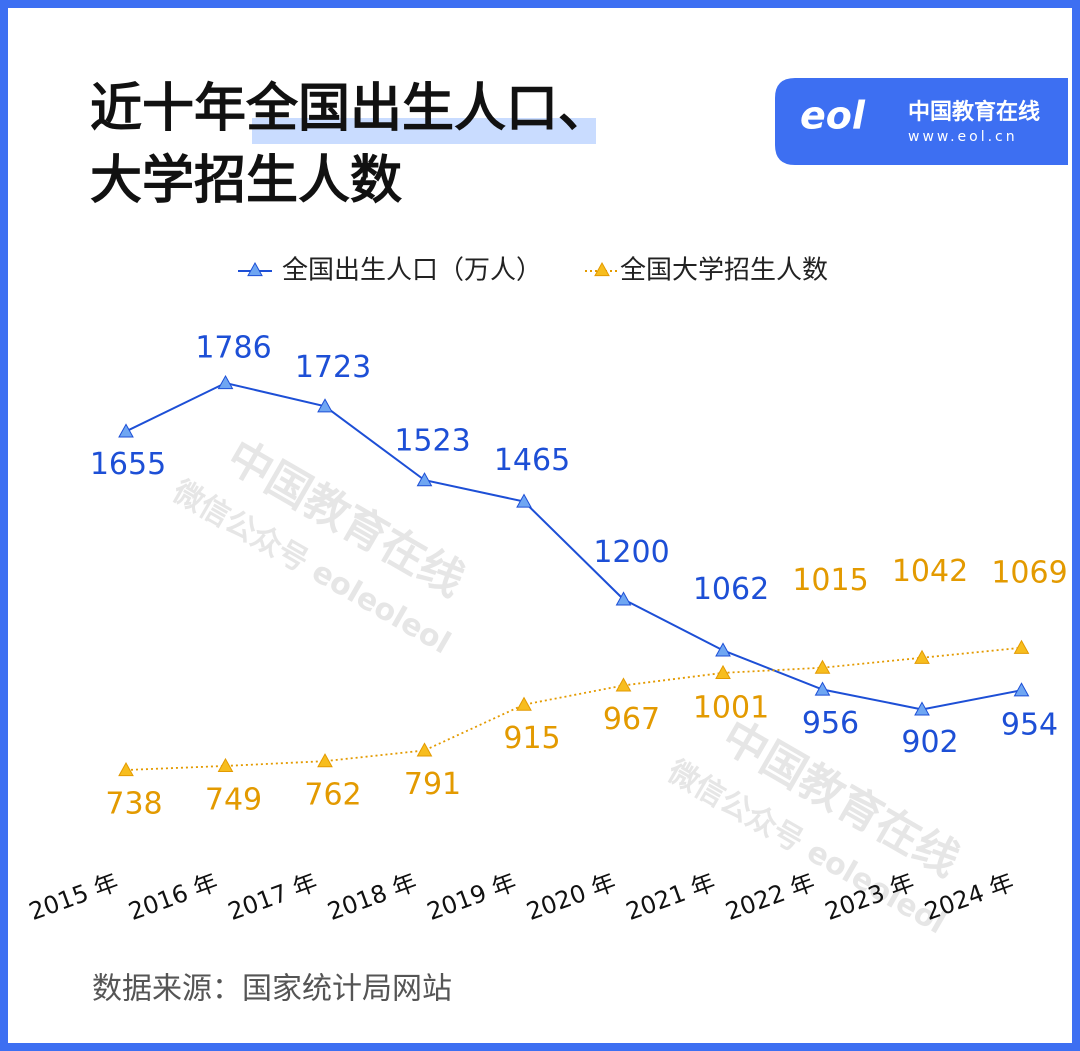 The image size is (1080, 1051). Describe the element at coordinates (233, 799) in the screenshot. I see `data-label: 749` at that location.